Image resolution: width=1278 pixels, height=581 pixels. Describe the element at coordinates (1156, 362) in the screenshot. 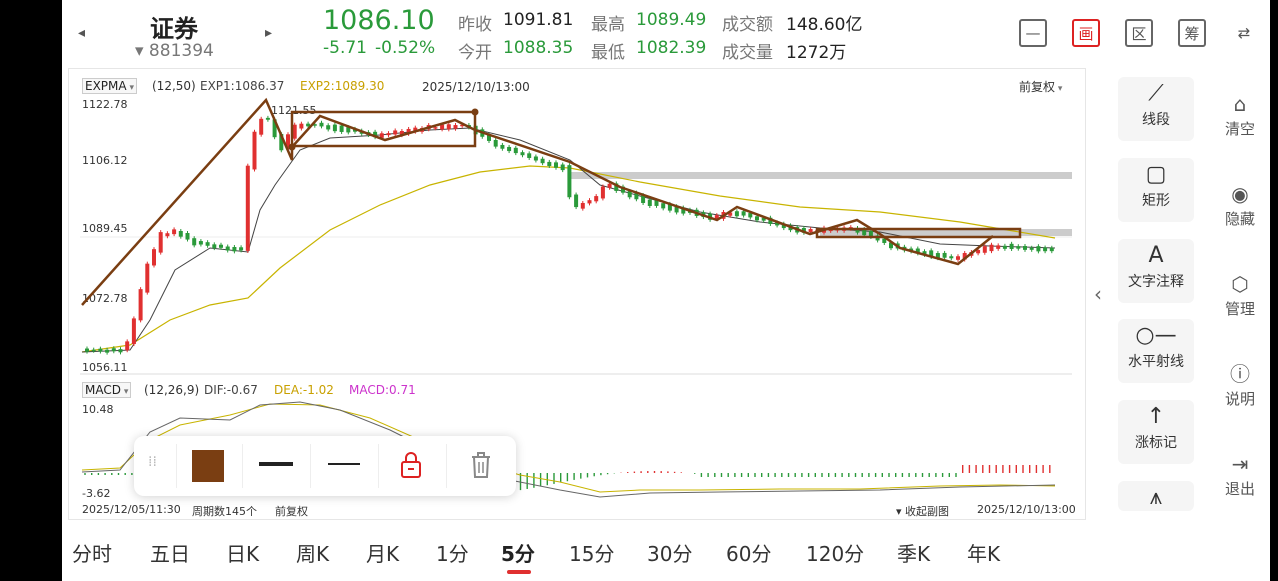

I see `tool-label: 水平射线` at that location.